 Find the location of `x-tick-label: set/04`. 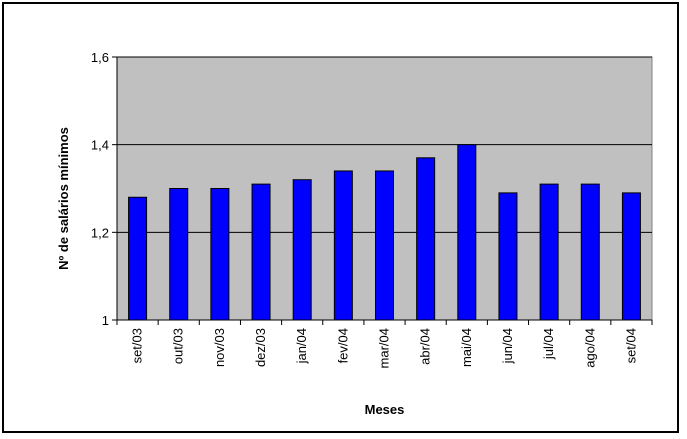

x-tick-label: set/04 is located at coordinates (630, 345).